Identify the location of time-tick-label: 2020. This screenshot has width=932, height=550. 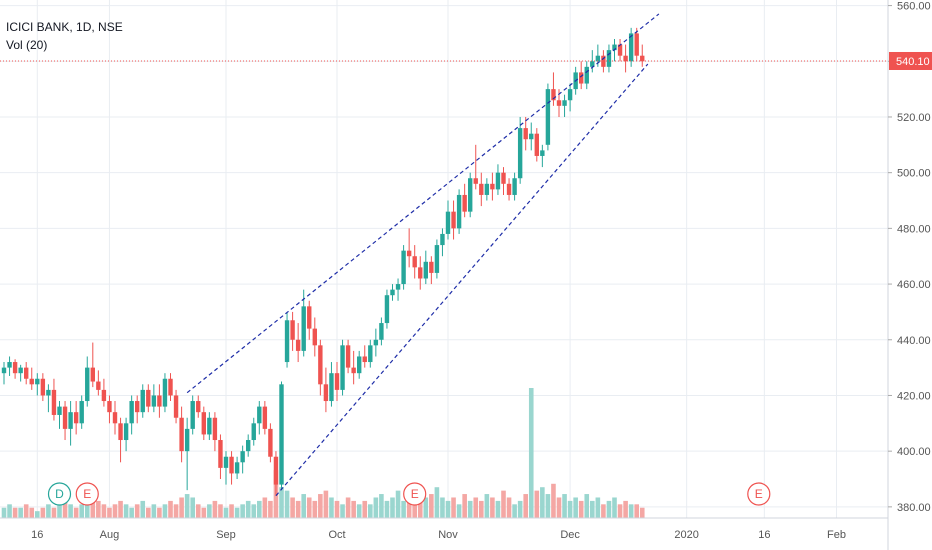
(686, 535).